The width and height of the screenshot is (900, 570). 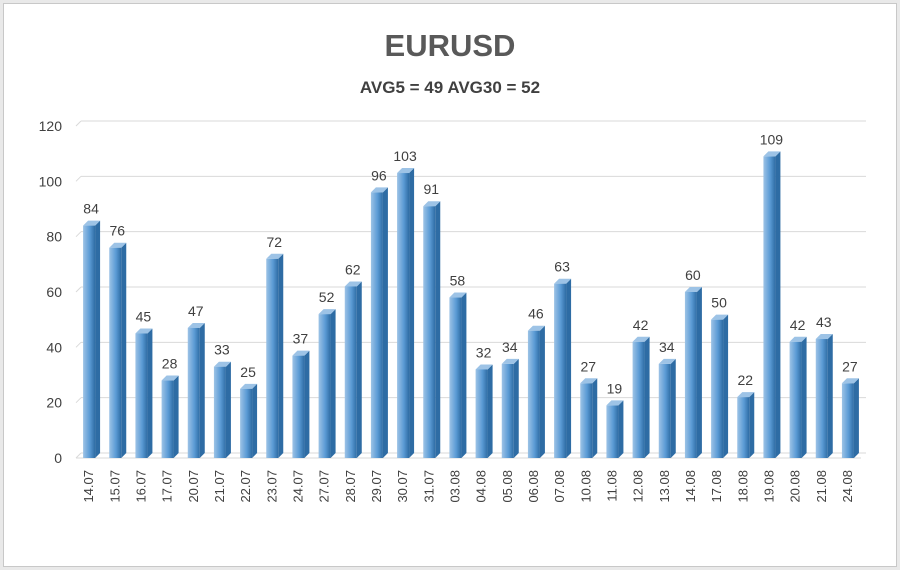 I want to click on data-label: 52, so click(x=327, y=297).